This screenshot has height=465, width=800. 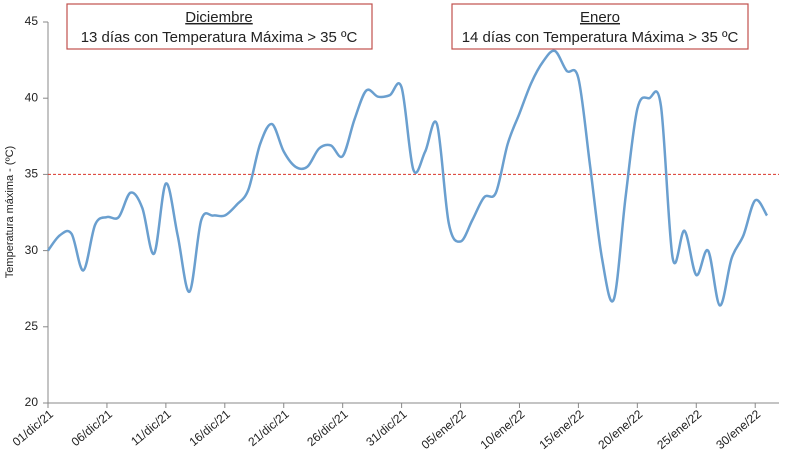 What do you see at coordinates (327, 428) in the screenshot?
I see `x-tick-label: 26/dic/21` at bounding box center [327, 428].